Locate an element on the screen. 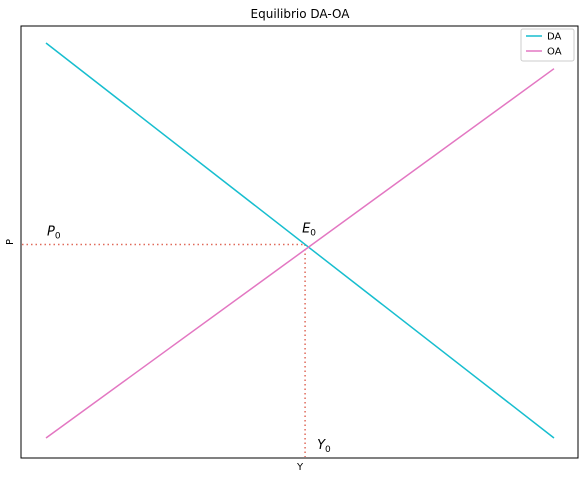  legend: DA OA is located at coordinates (547, 45).